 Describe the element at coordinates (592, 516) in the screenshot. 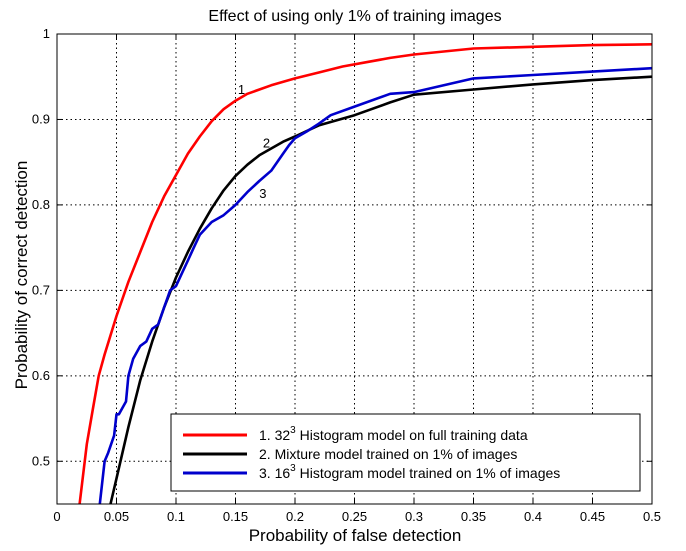

I see `x-tick-label: 0.45` at that location.